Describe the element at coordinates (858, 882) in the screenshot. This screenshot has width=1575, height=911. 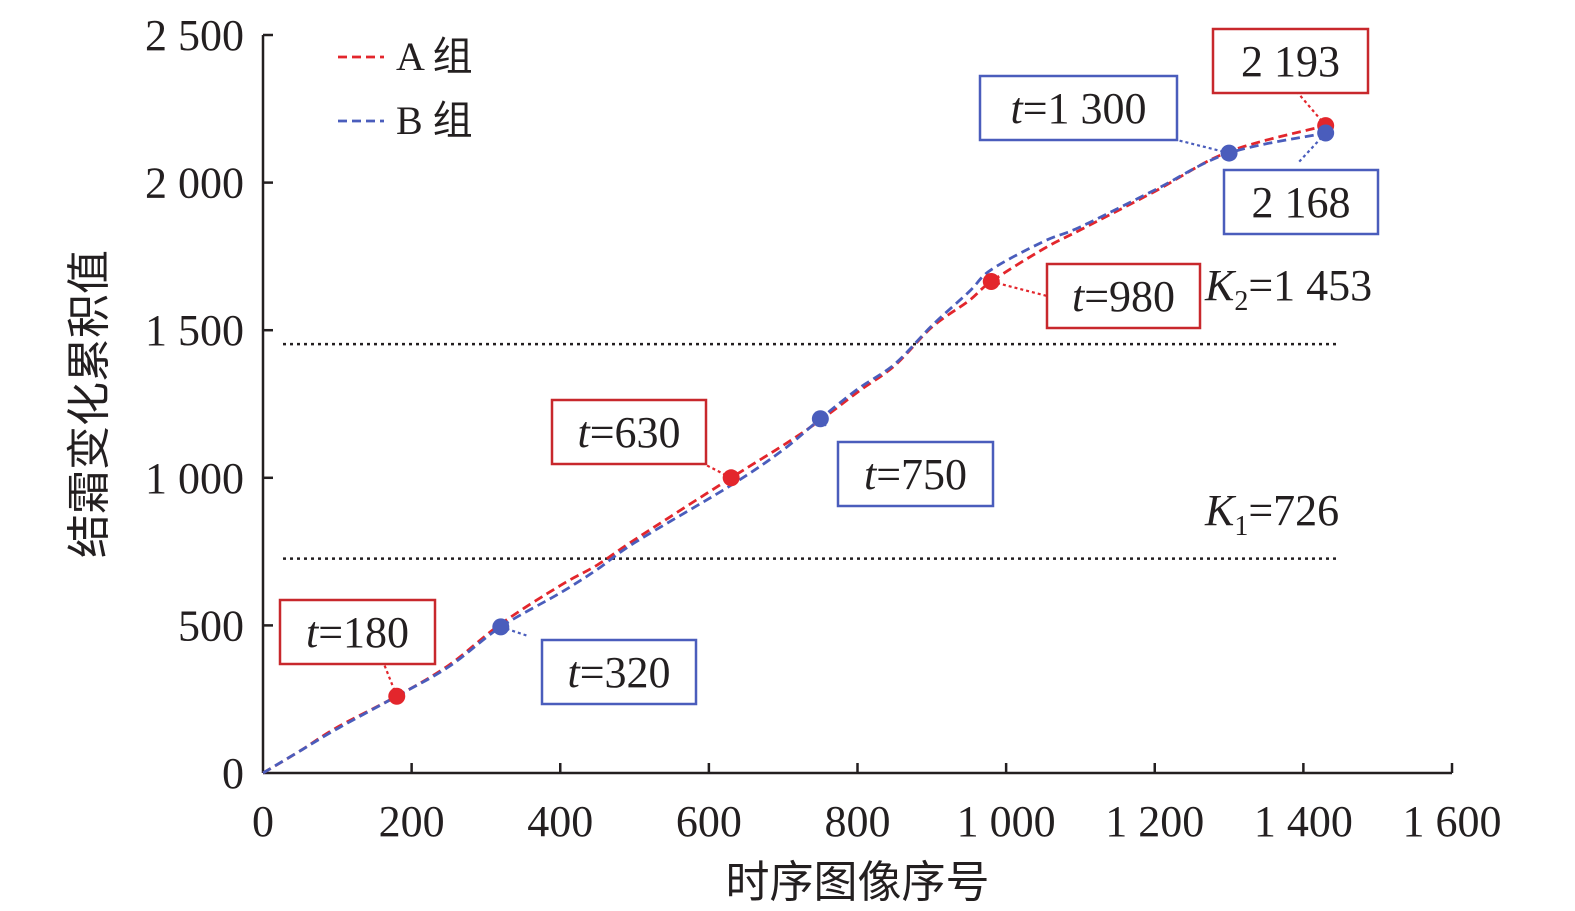
I see `x-axis-label: 时序图像序号` at that location.